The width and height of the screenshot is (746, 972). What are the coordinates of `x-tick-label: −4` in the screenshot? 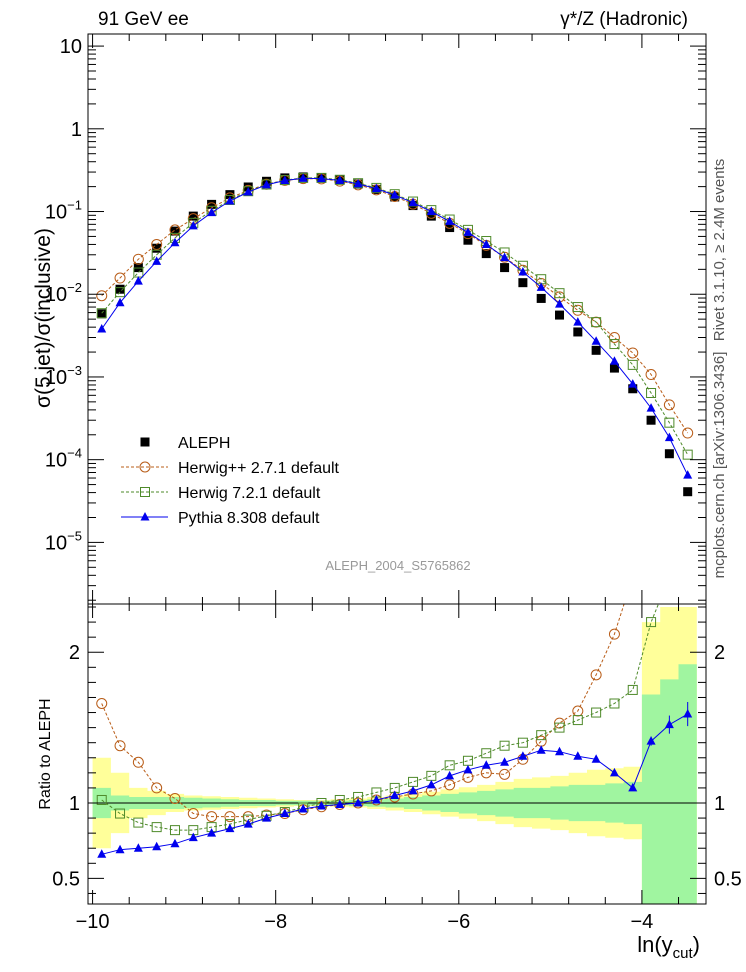 It's located at (642, 922).